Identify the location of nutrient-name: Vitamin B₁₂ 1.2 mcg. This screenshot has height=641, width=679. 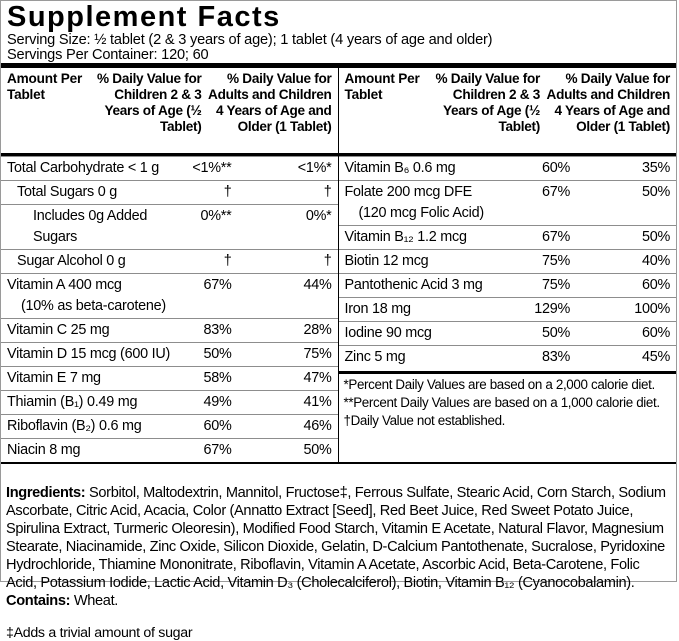
(405, 237).